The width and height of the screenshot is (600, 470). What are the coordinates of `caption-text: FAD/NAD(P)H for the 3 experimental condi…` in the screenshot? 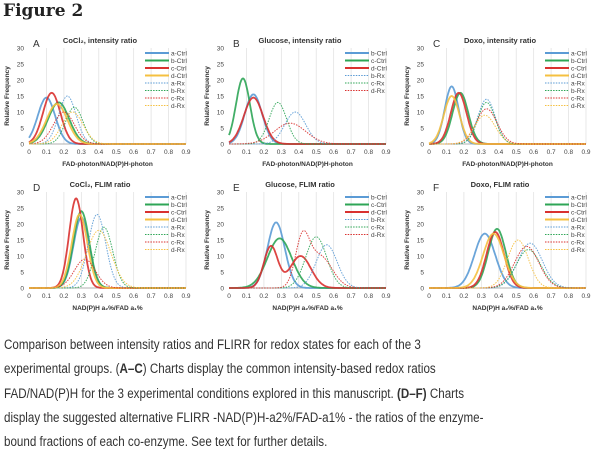 It's located at (200, 393).